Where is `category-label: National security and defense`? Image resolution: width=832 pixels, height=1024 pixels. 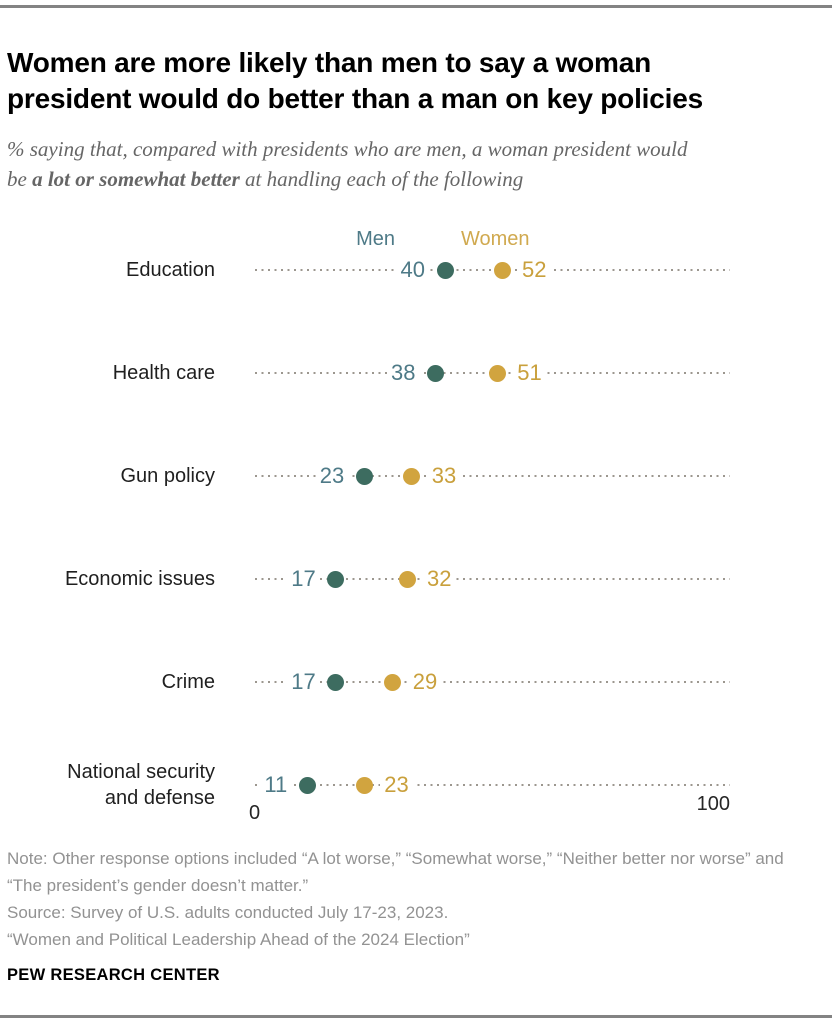
category-label: National security and defense is located at coordinates (141, 785).